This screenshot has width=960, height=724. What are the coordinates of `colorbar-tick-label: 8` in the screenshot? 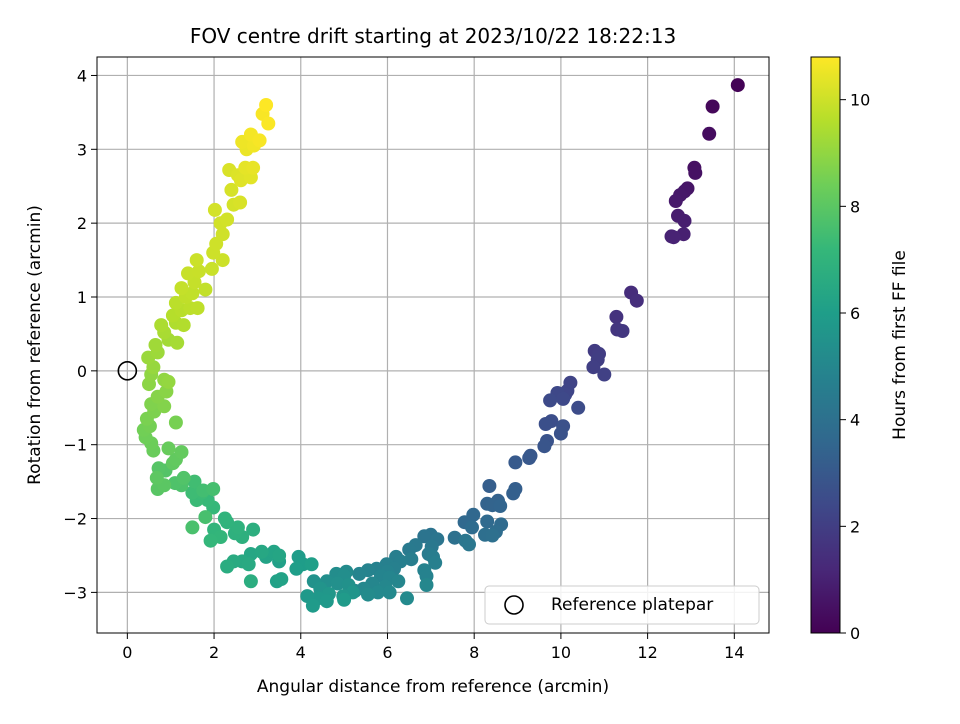 It's located at (855, 206).